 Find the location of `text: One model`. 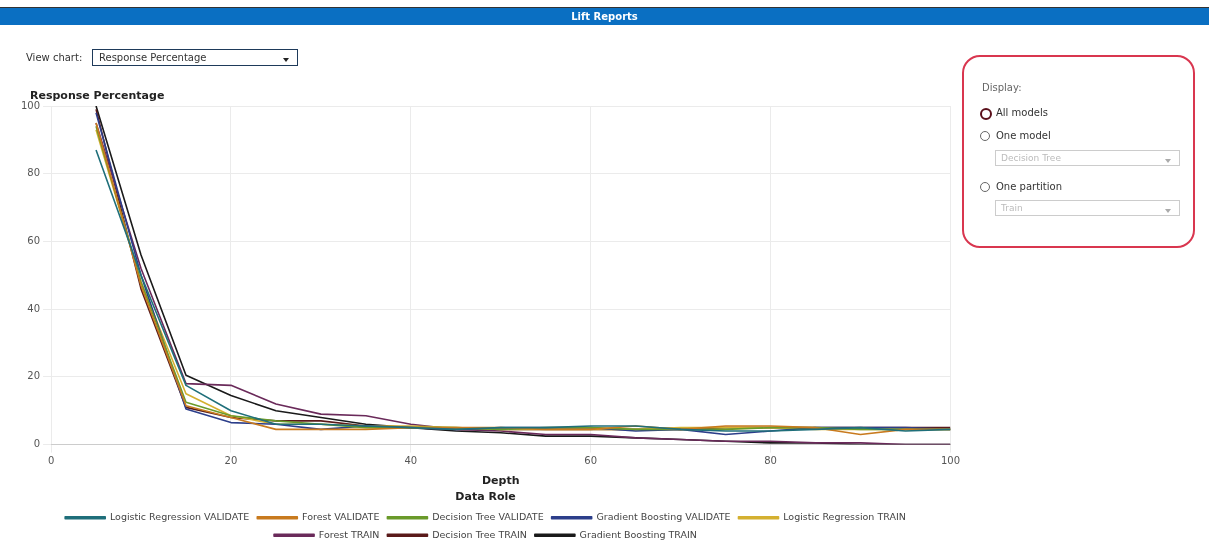

text: One model is located at coordinates (1023, 135).